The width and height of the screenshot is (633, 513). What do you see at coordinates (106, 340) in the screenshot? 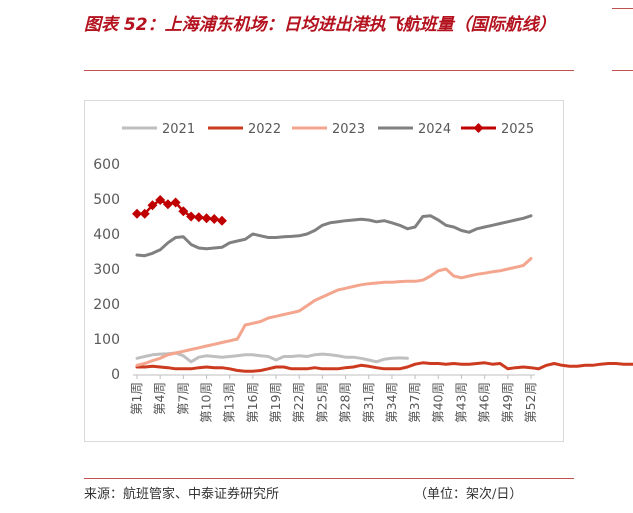
I see `y-tick-label: 100` at bounding box center [106, 340].